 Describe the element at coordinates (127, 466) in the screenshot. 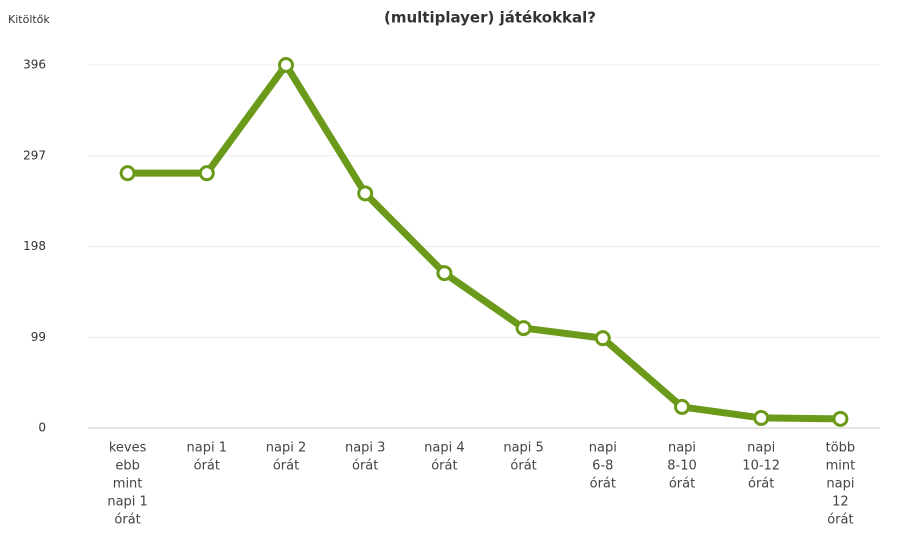

I see `x-tick-label: ebb` at that location.